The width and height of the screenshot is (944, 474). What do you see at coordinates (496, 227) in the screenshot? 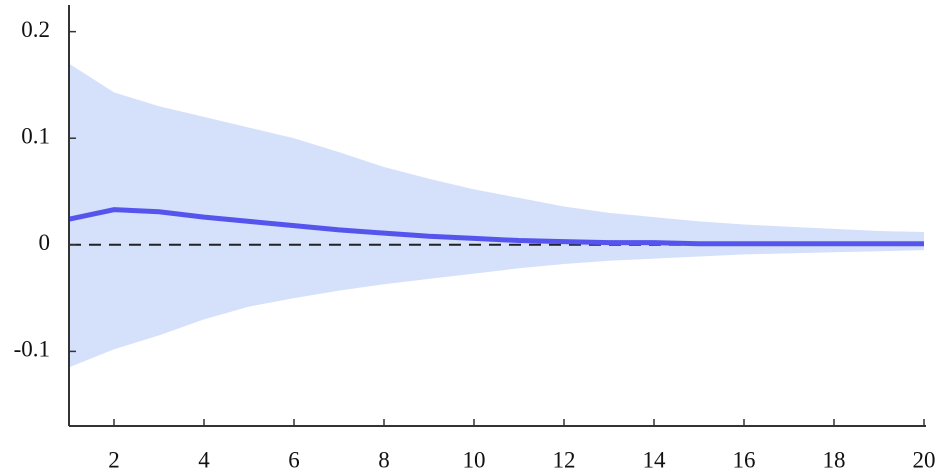
I see `response-line` at bounding box center [496, 227].